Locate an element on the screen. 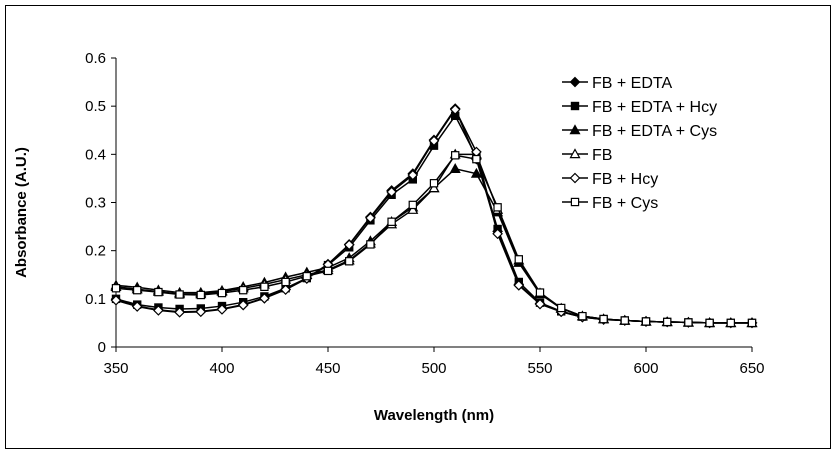 The image size is (838, 456). y-tick-label: 0 is located at coordinates (102, 347).